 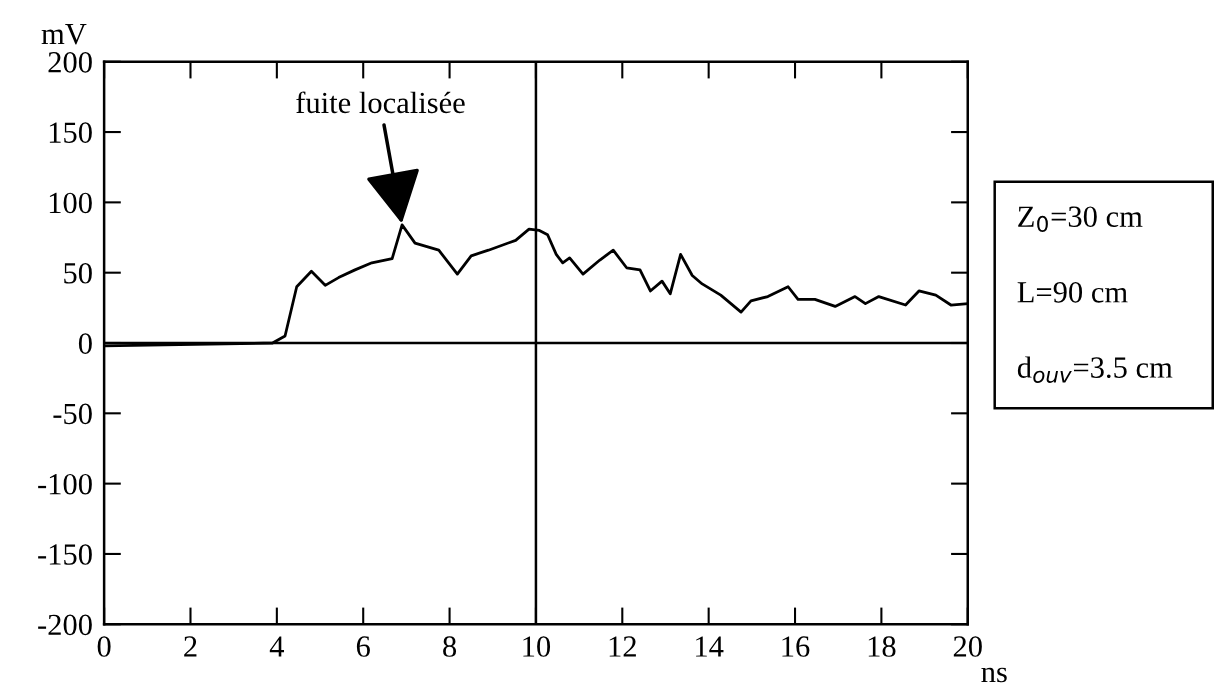 What do you see at coordinates (277, 646) in the screenshot?
I see `x-tick-label: 4` at bounding box center [277, 646].